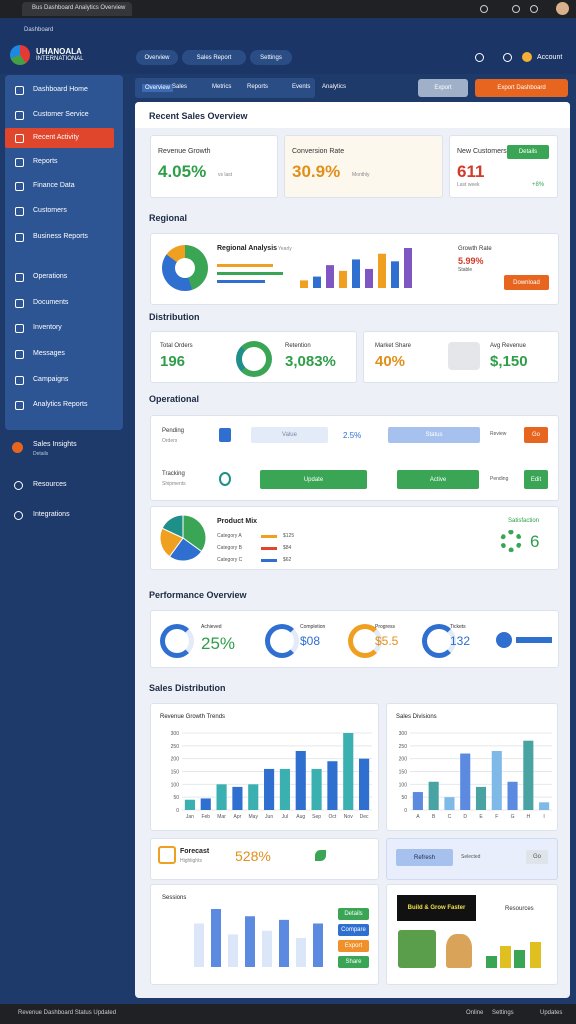  I want to click on tab-title: Bus Dashboard Analytics Overview, so click(79, 8).